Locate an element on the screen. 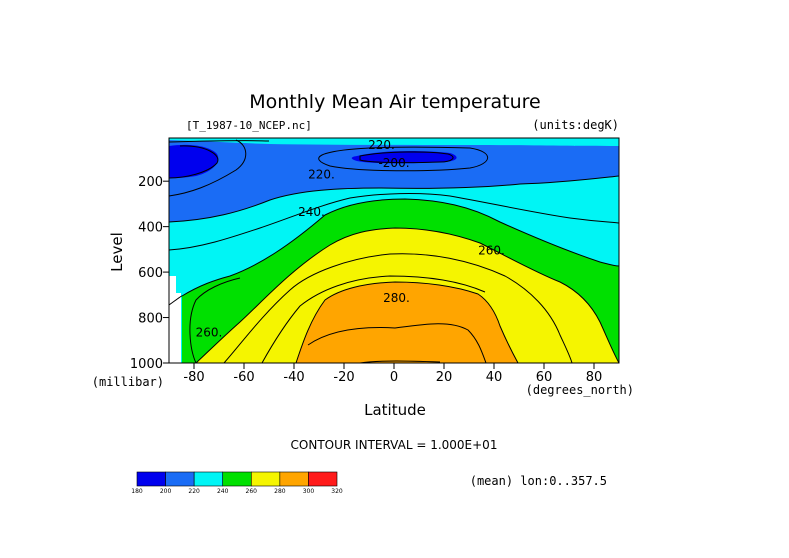  contour-label: 240. is located at coordinates (311, 212).